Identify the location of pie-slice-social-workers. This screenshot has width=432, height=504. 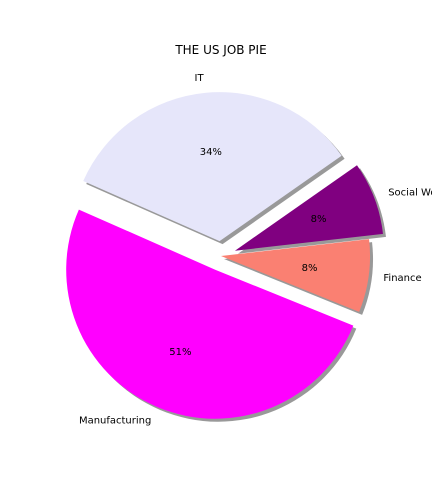
(308, 208).